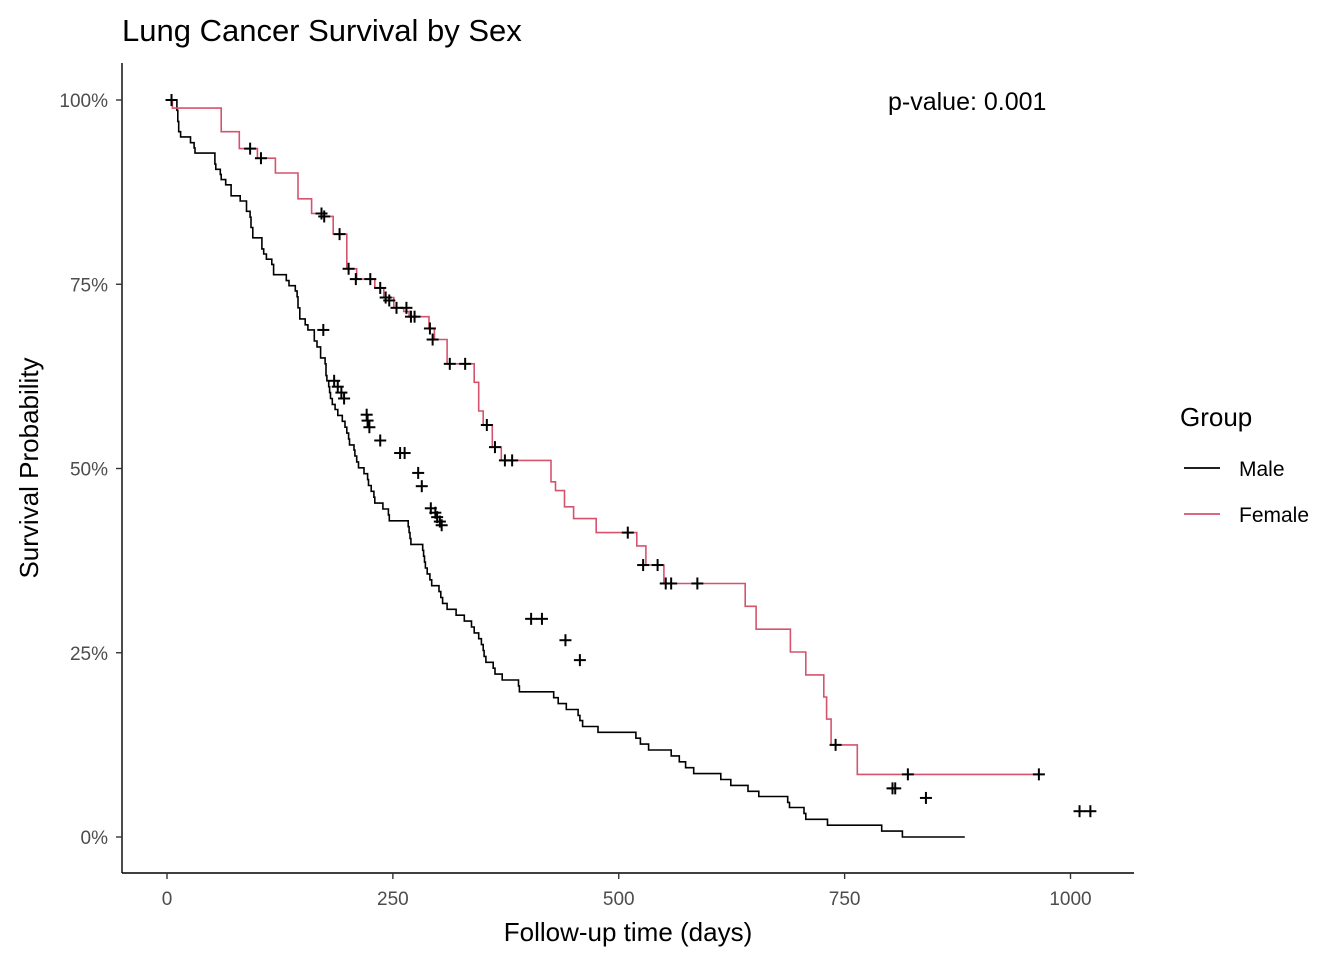 The height and width of the screenshot is (960, 1344). What do you see at coordinates (167, 899) in the screenshot?
I see `x-tick-label: 0` at bounding box center [167, 899].